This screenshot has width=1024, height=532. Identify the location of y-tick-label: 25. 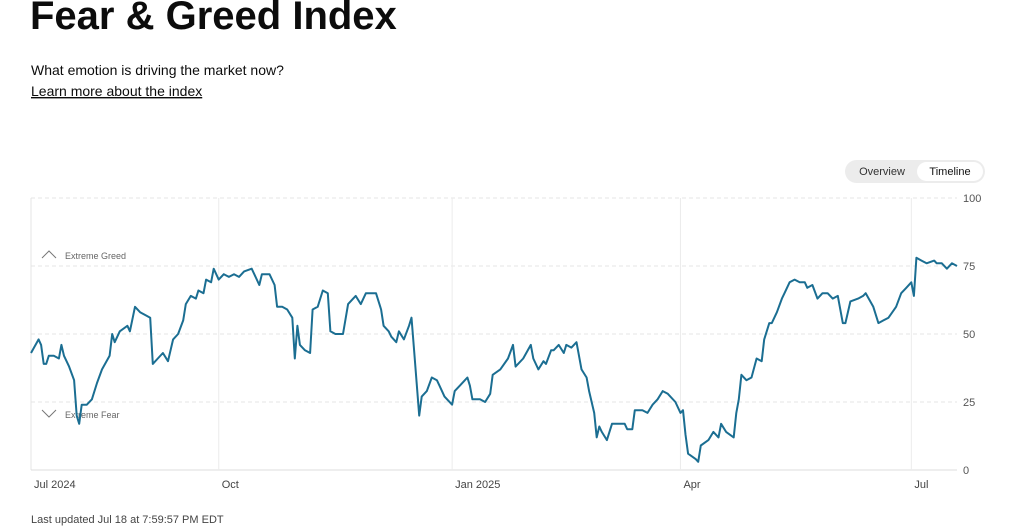
(969, 403).